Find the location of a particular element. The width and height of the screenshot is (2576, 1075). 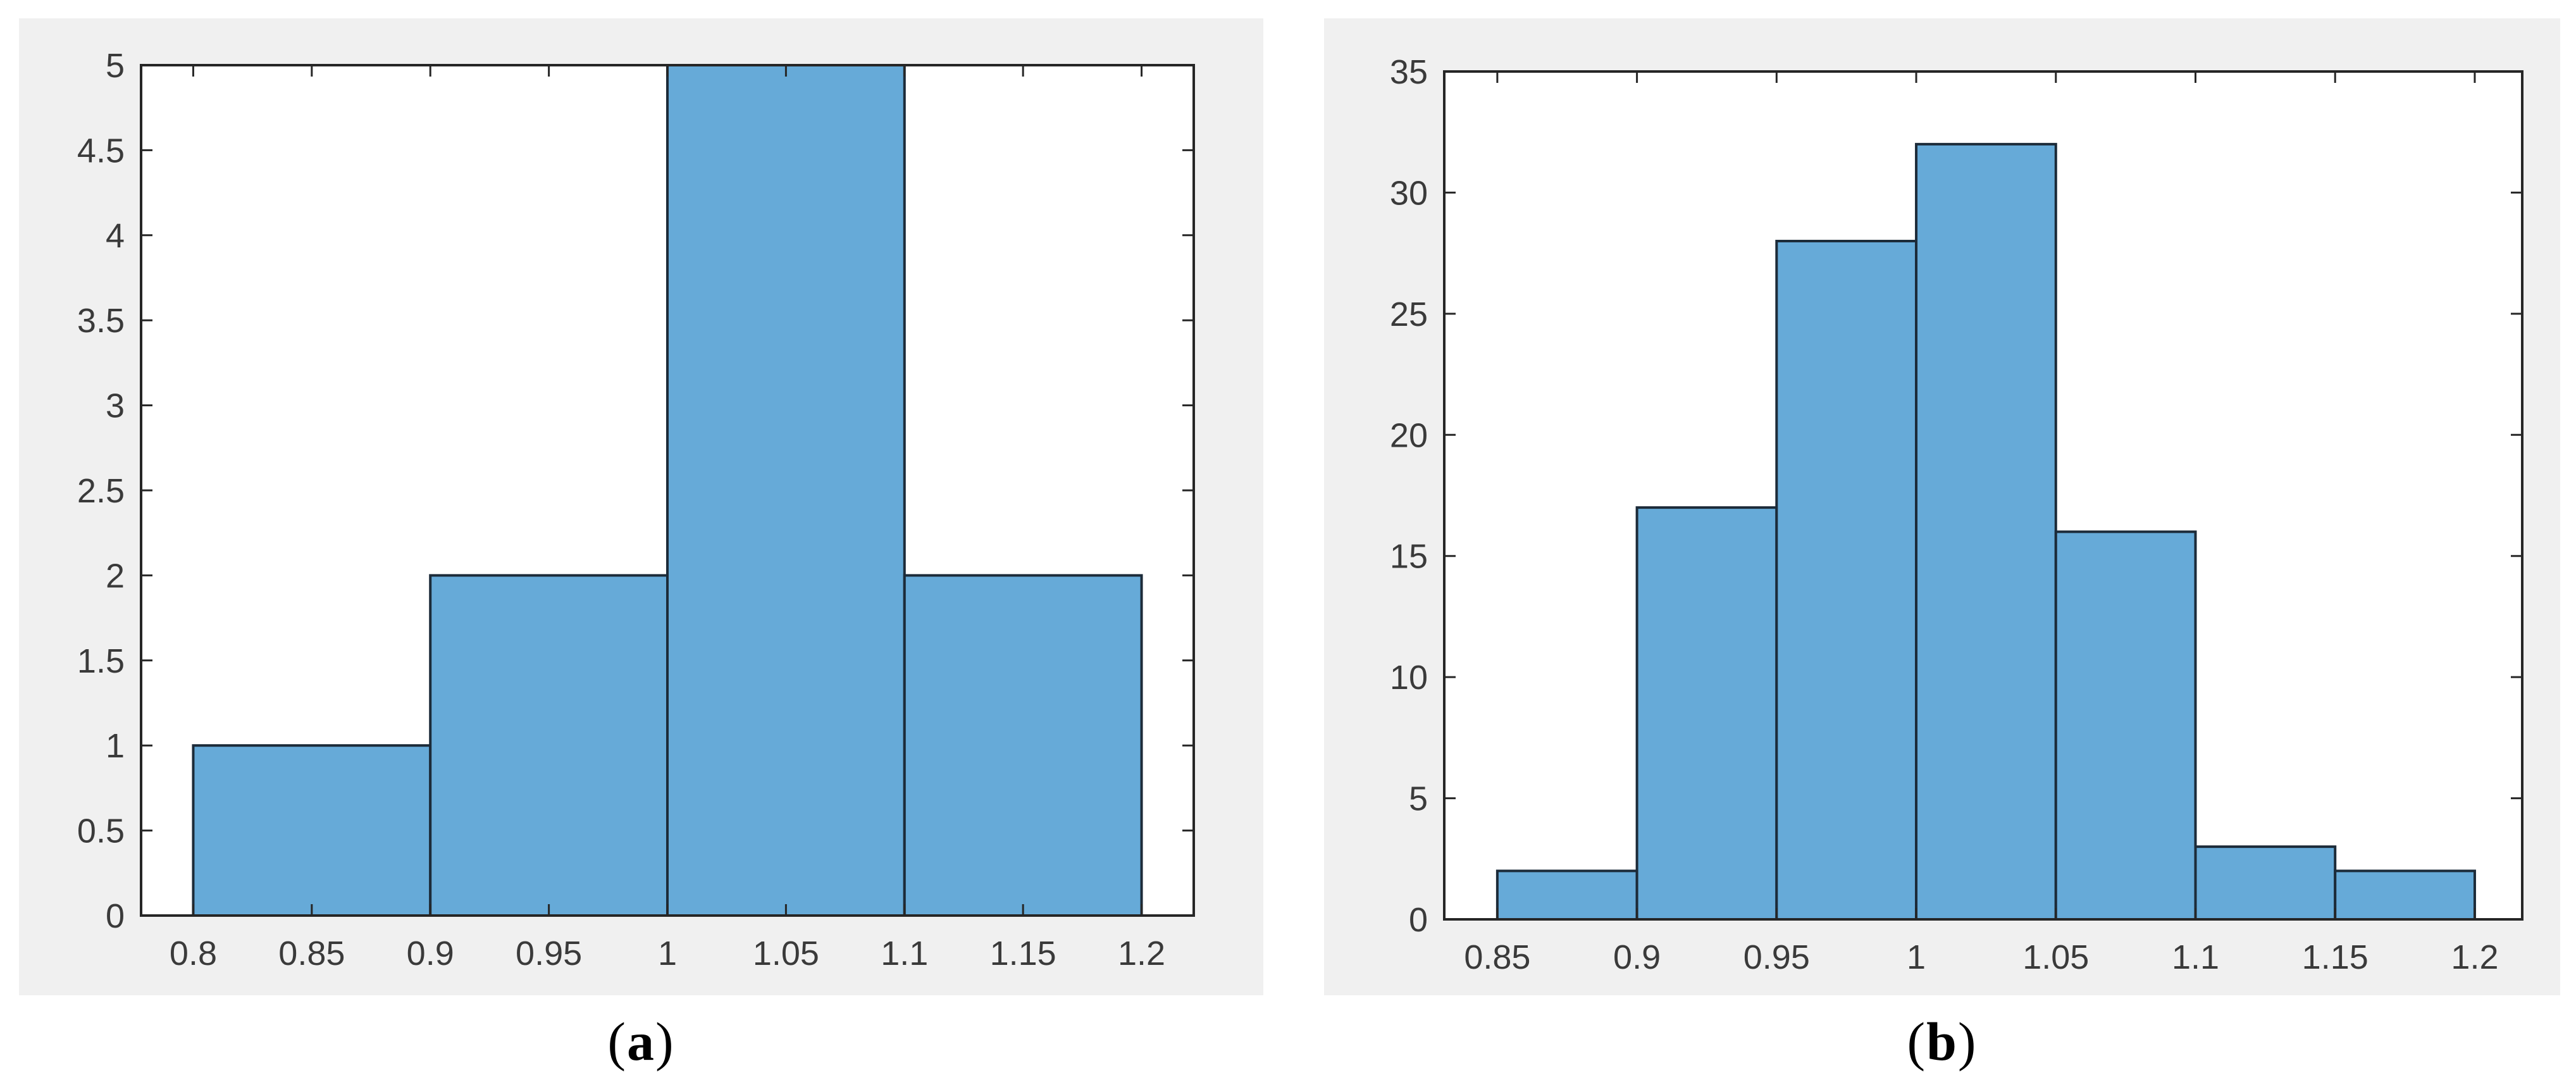

y-tick-label: 0.5 is located at coordinates (101, 831).